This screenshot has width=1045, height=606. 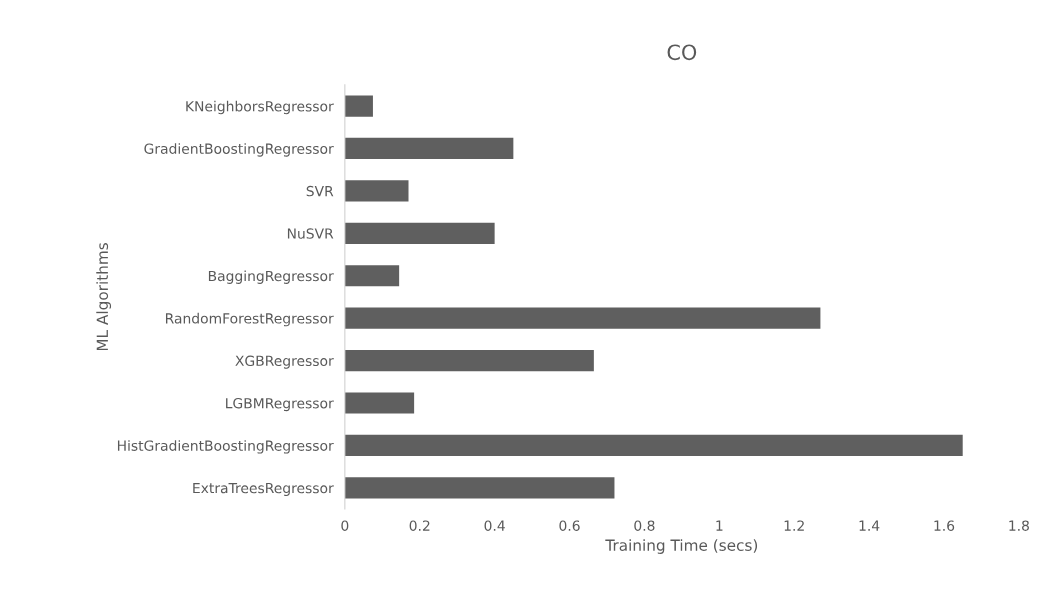 I want to click on x-tick-label: 0.8, so click(x=644, y=525).